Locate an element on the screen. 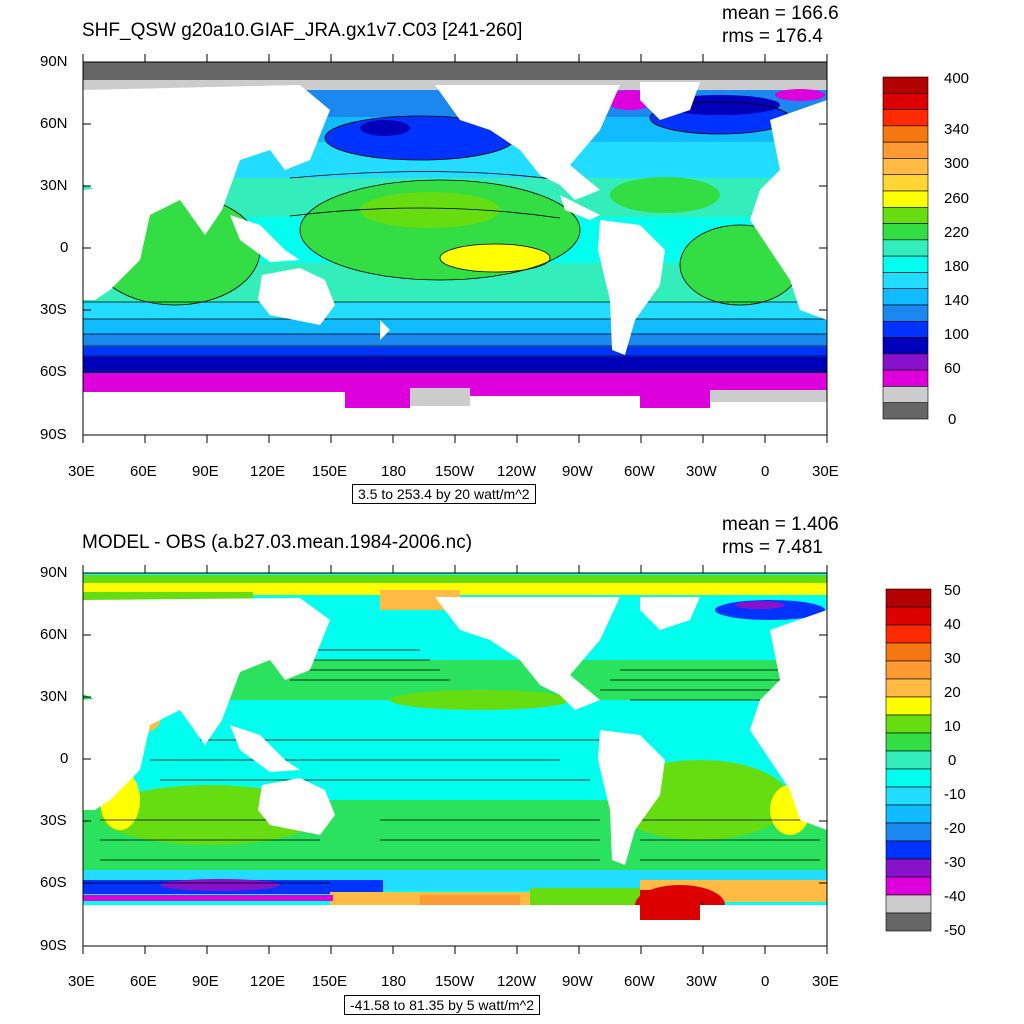 Image resolution: width=1024 pixels, height=1024 pixels. panel1-lon-label: 120E is located at coordinates (268, 471).